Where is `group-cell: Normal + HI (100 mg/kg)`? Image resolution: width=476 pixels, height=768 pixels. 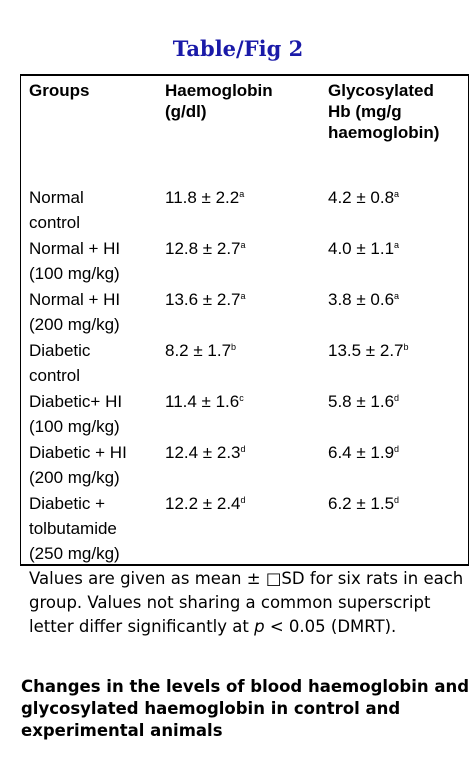 group-cell: Normal + HI (100 mg/kg) is located at coordinates (94, 261).